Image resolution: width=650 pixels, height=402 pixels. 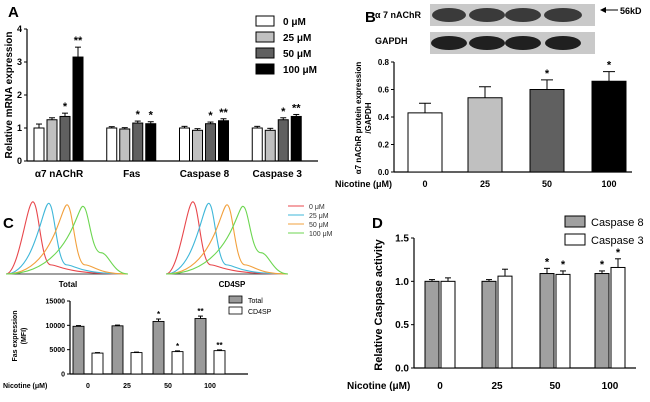 What do you see at coordinates (297, 54) in the screenshot?
I see `a-legend-label: 50 μM` at bounding box center [297, 54].